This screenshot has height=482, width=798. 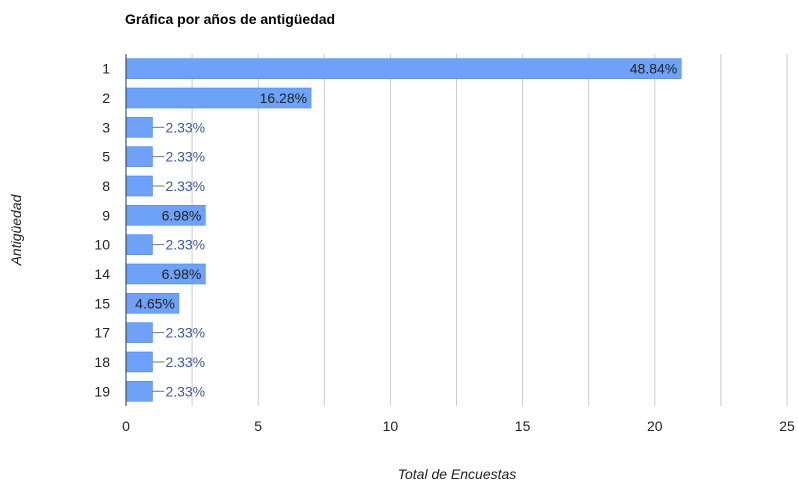 What do you see at coordinates (283, 98) in the screenshot?
I see `data-label: 16.28%` at bounding box center [283, 98].